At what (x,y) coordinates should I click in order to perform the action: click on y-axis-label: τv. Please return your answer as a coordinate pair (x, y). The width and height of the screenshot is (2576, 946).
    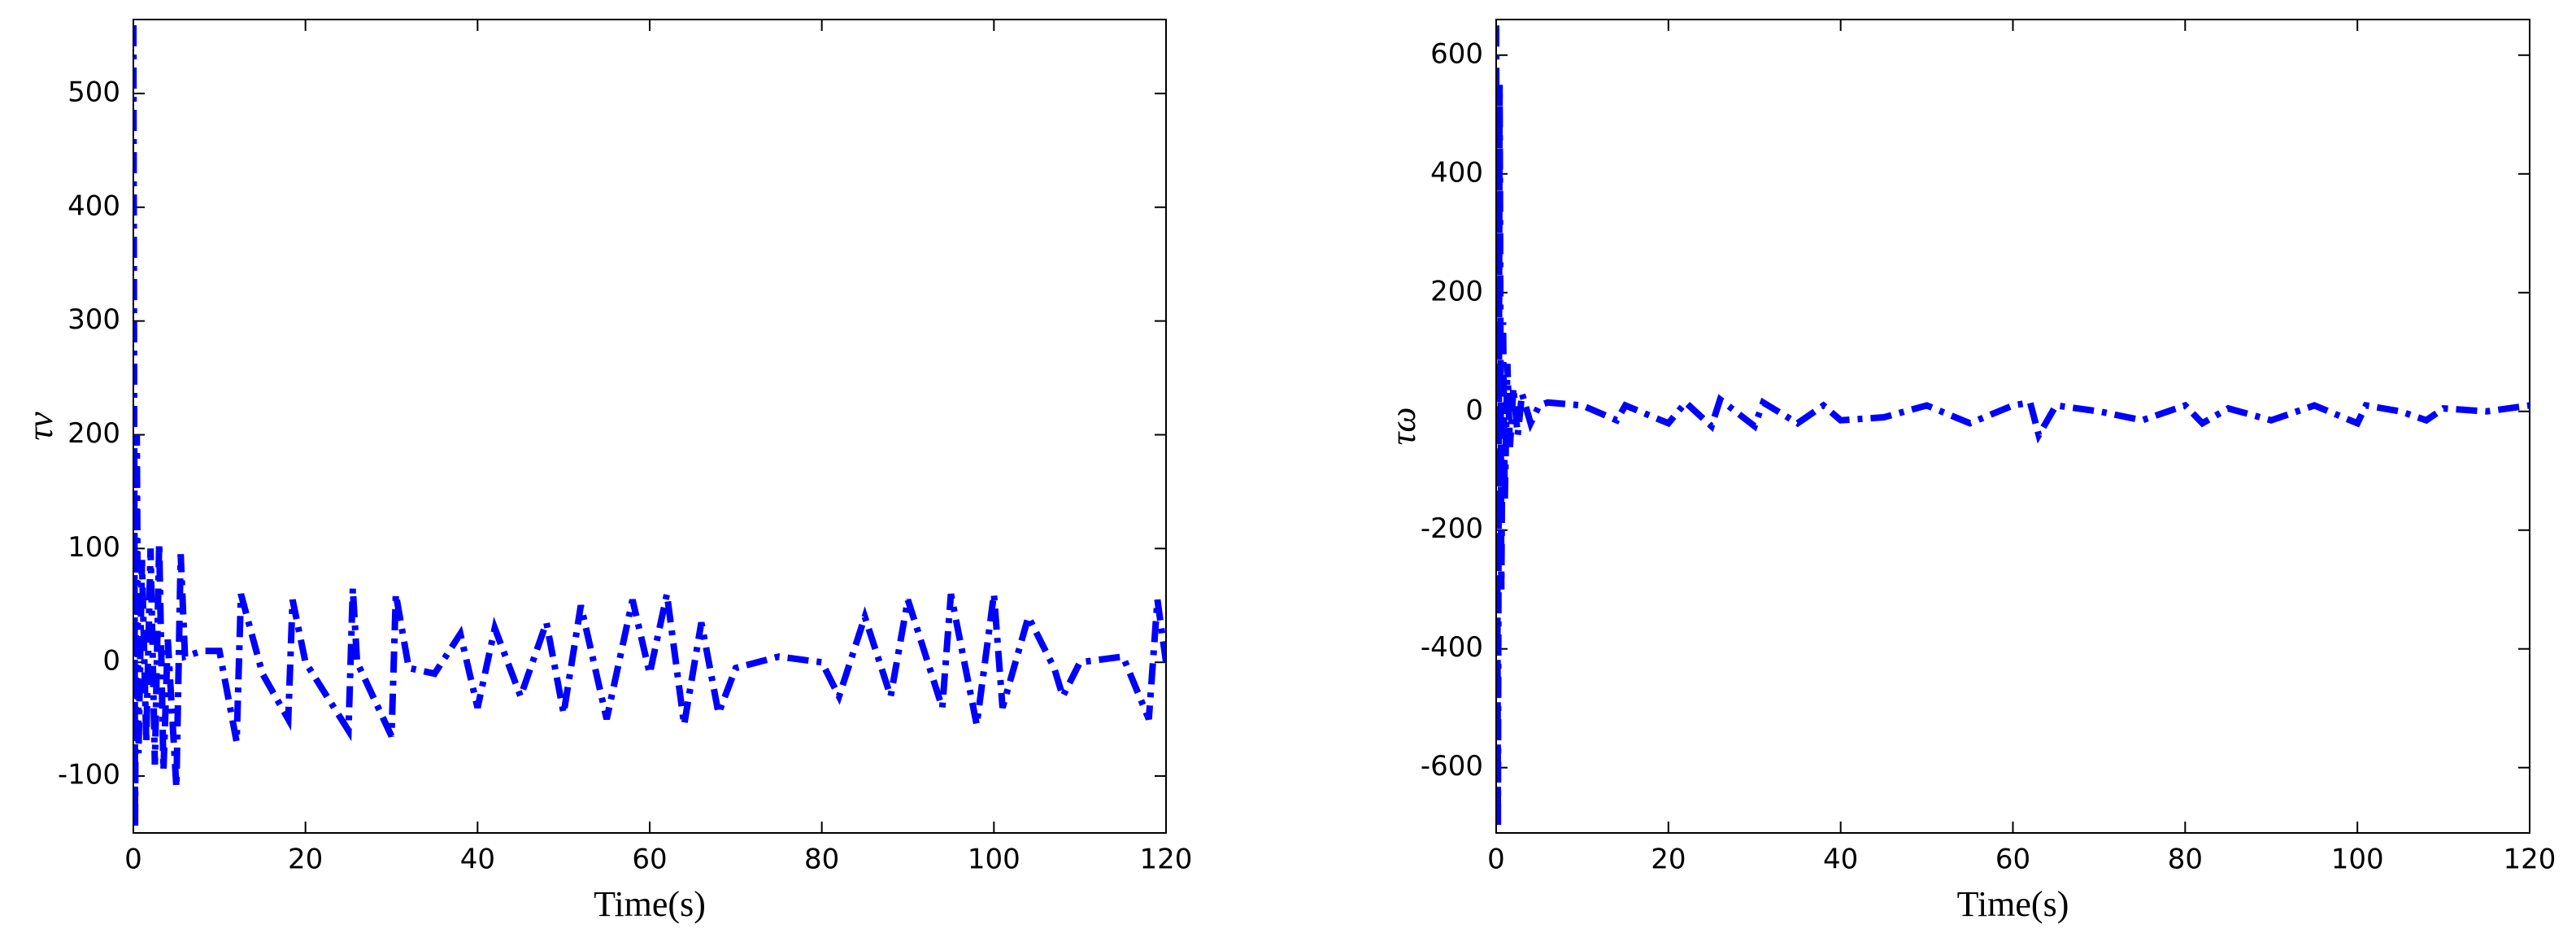
    Looking at the image, I should click on (40, 427).